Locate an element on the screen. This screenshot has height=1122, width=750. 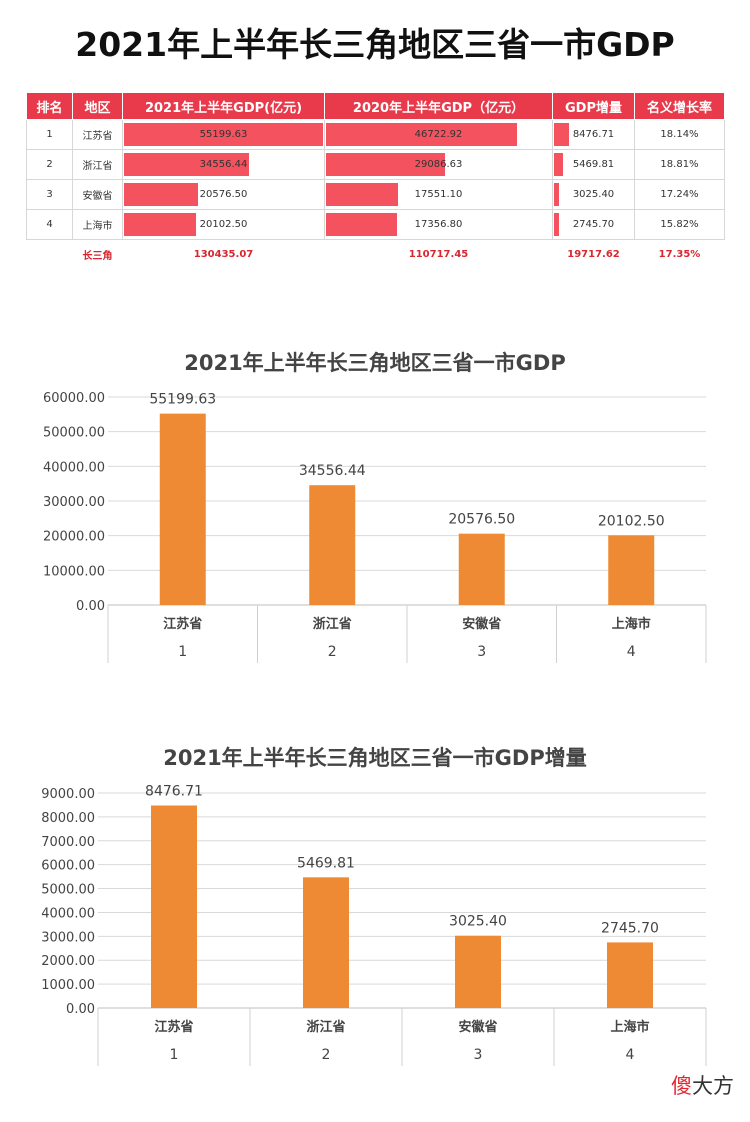
gdp-chart-category-label: 安徽省 is located at coordinates (481, 624).